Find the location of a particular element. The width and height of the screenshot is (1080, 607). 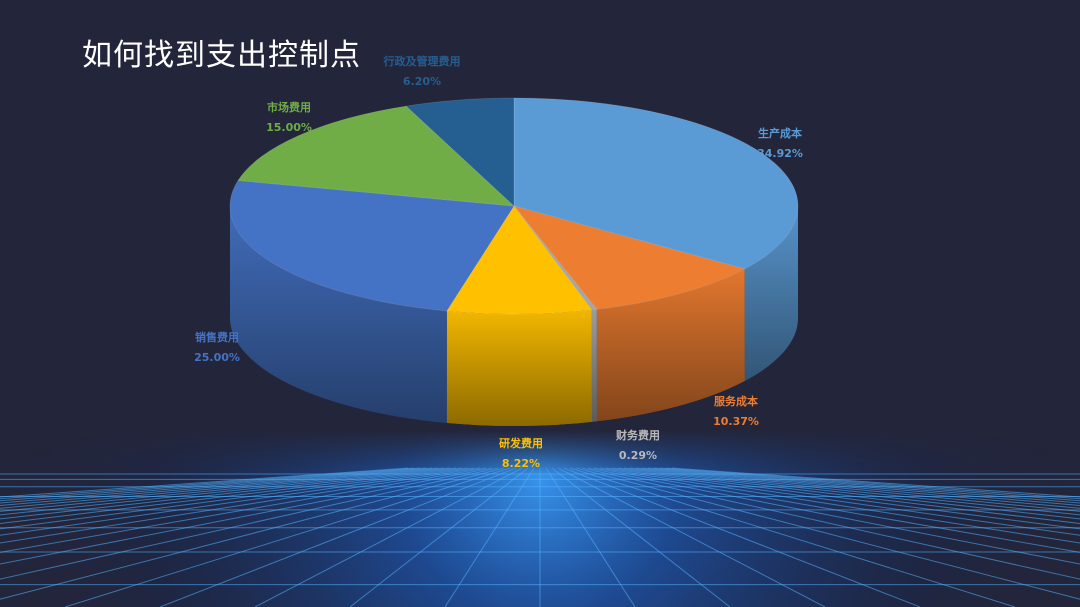

slice-label: 财务费用 is located at coordinates (637, 435).